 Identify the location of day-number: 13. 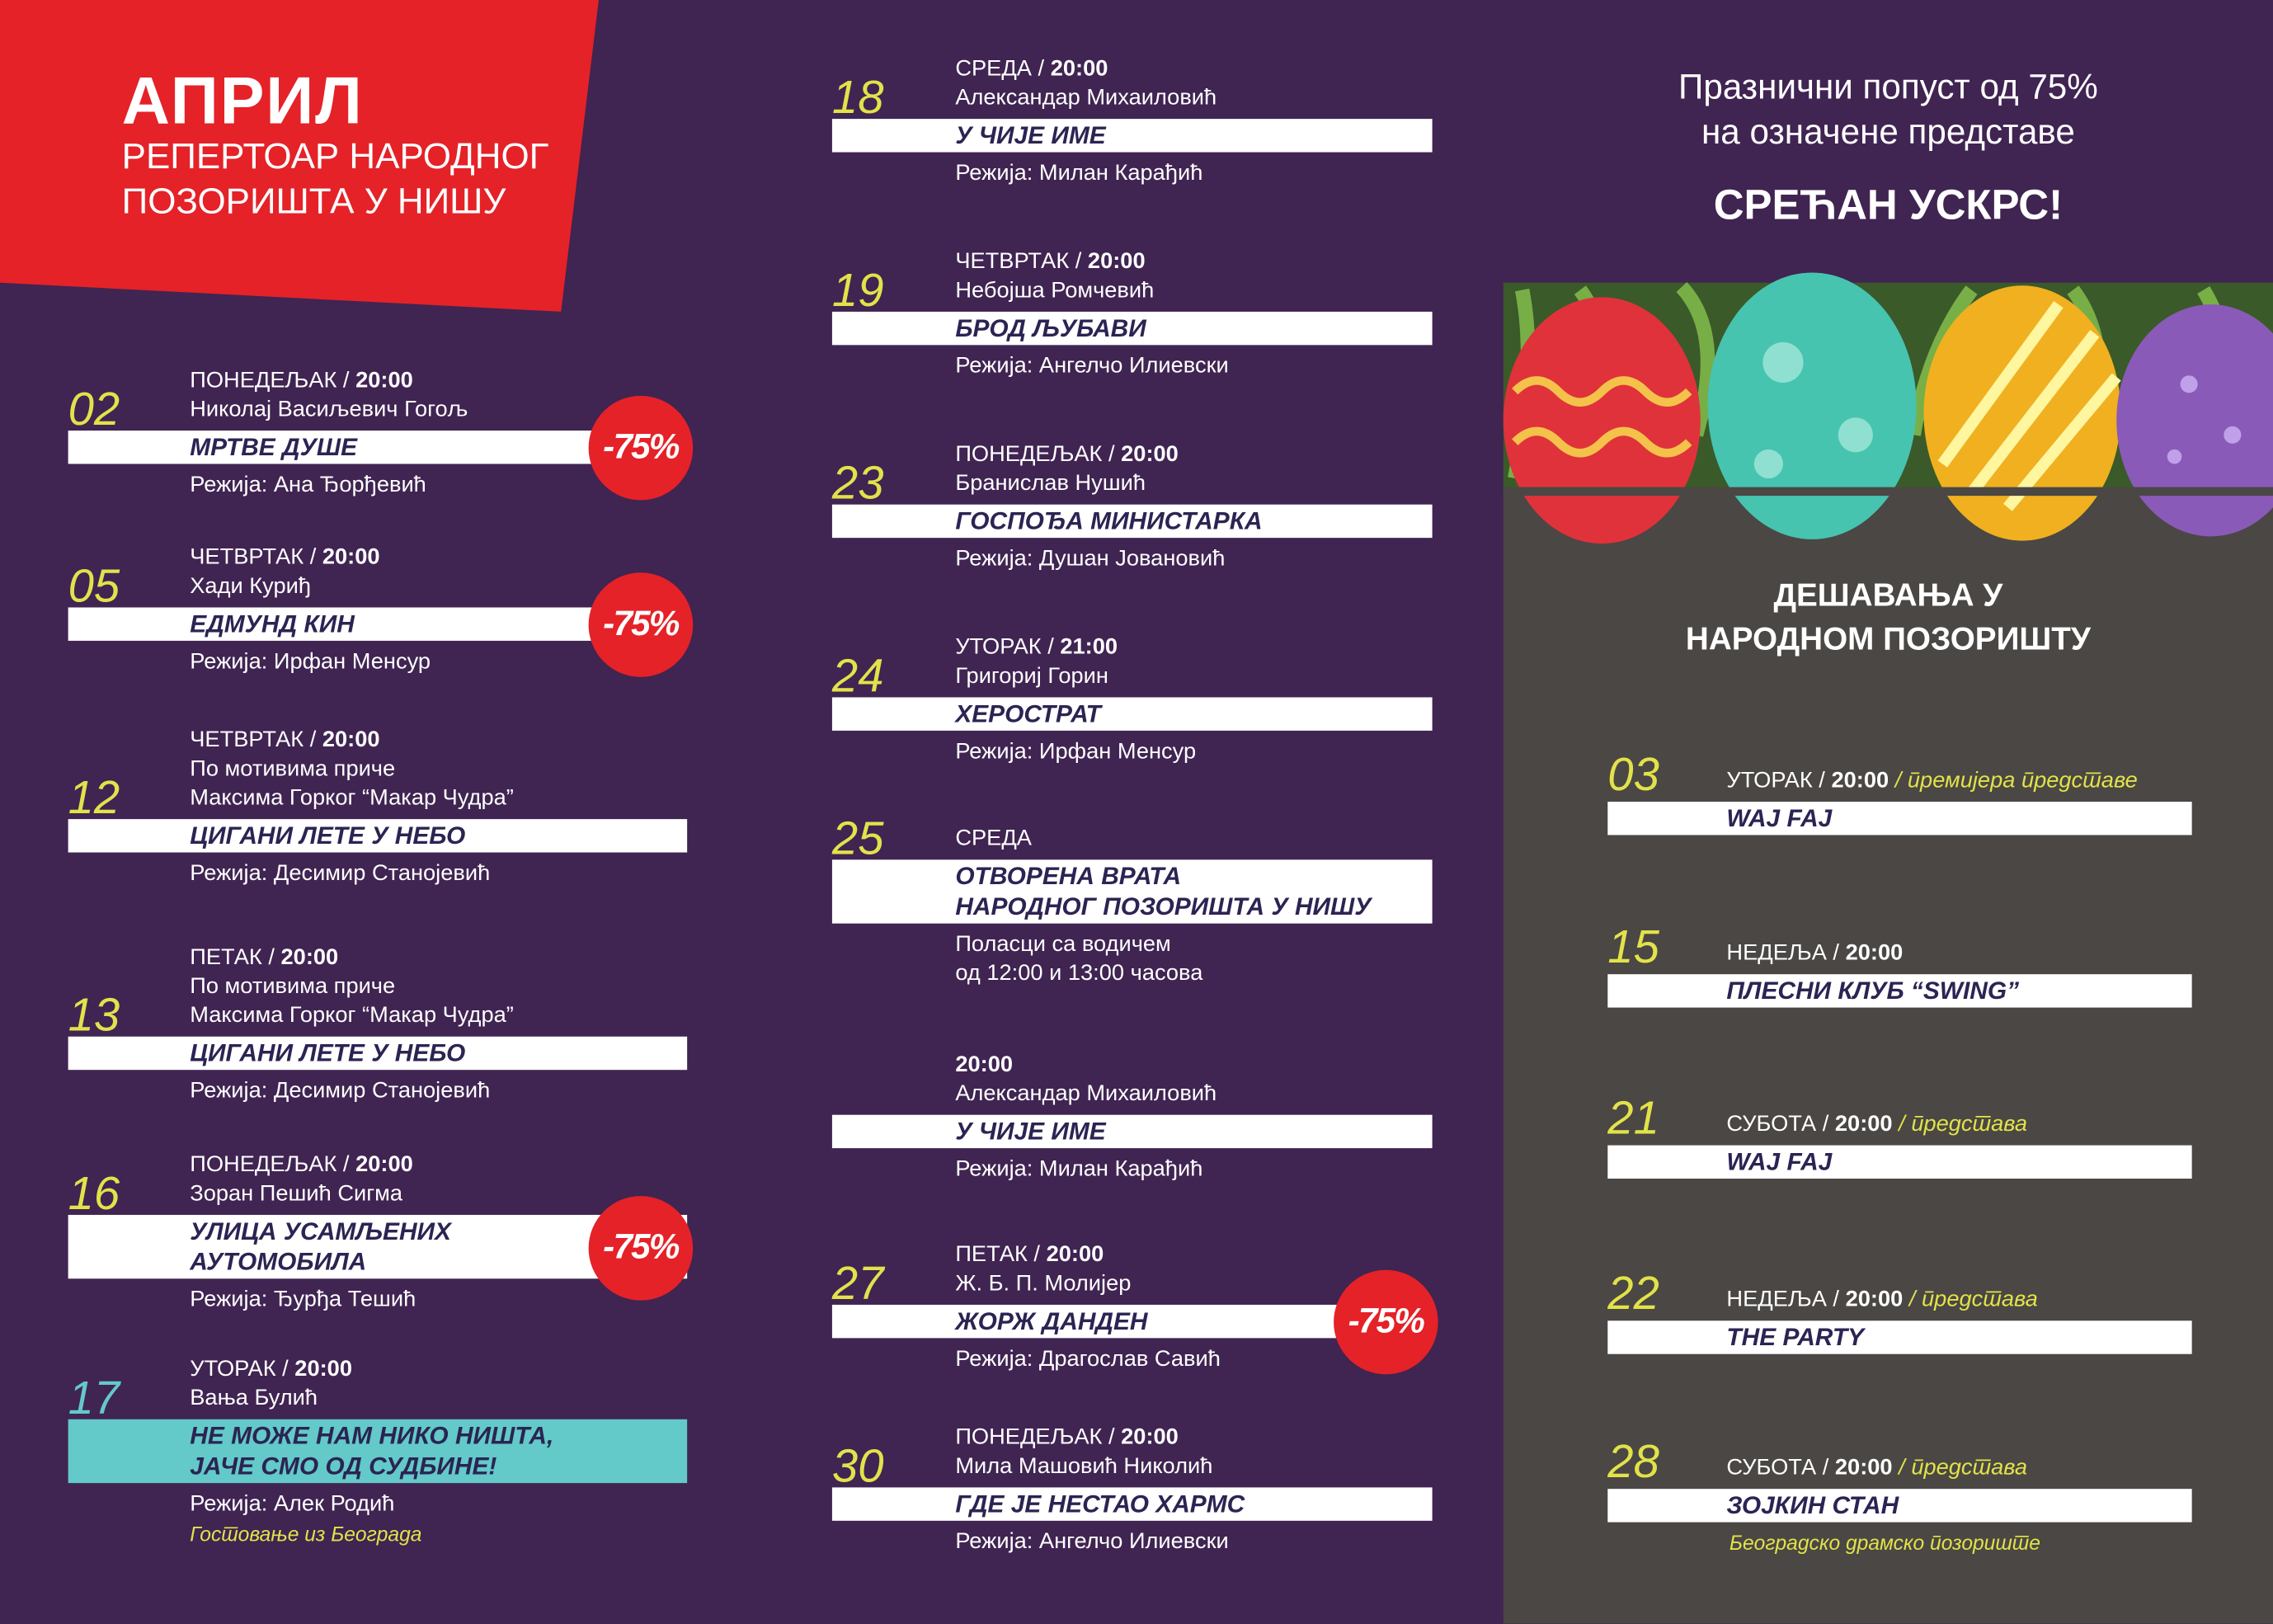
(94, 1015).